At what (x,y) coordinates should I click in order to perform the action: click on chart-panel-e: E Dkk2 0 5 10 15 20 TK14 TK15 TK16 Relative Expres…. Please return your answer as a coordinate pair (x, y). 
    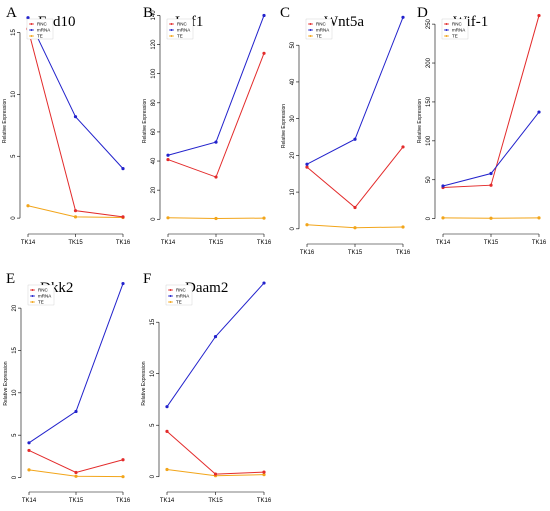
    Looking at the image, I should click on (68, 389).